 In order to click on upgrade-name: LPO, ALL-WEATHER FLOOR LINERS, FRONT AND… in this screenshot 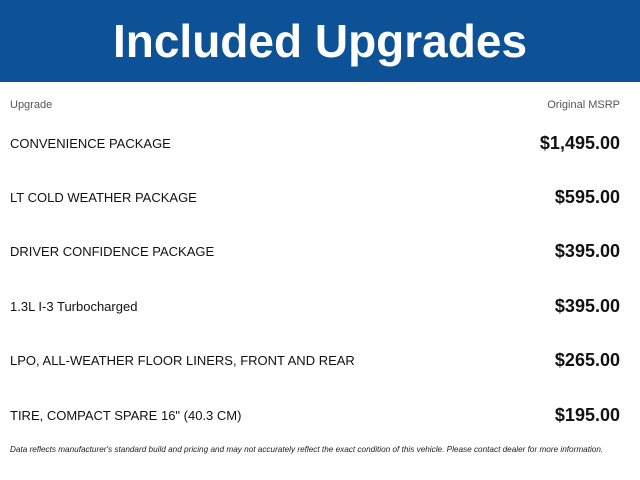, I will do `click(182, 361)`.